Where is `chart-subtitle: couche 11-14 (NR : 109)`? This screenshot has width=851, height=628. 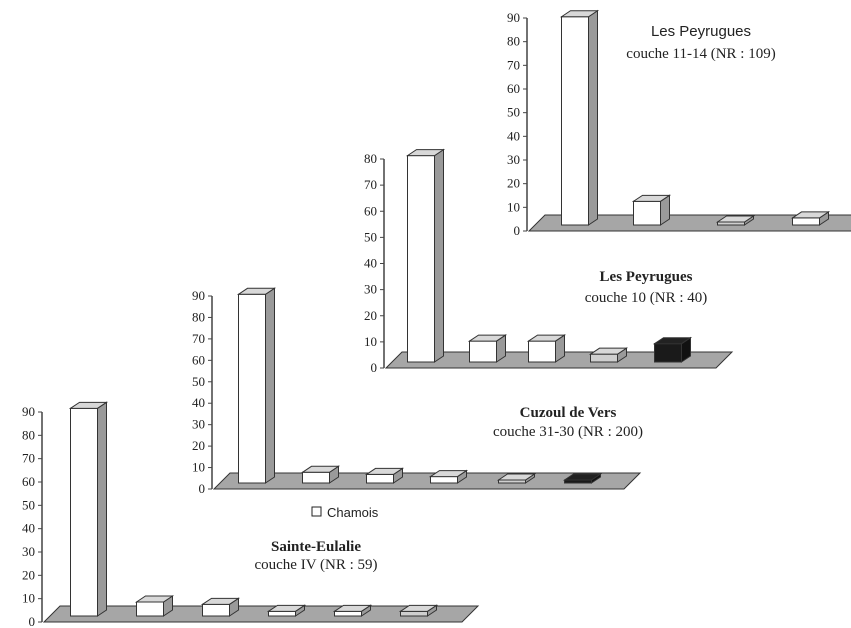 chart-subtitle: couche 11-14 (NR : 109) is located at coordinates (700, 54).